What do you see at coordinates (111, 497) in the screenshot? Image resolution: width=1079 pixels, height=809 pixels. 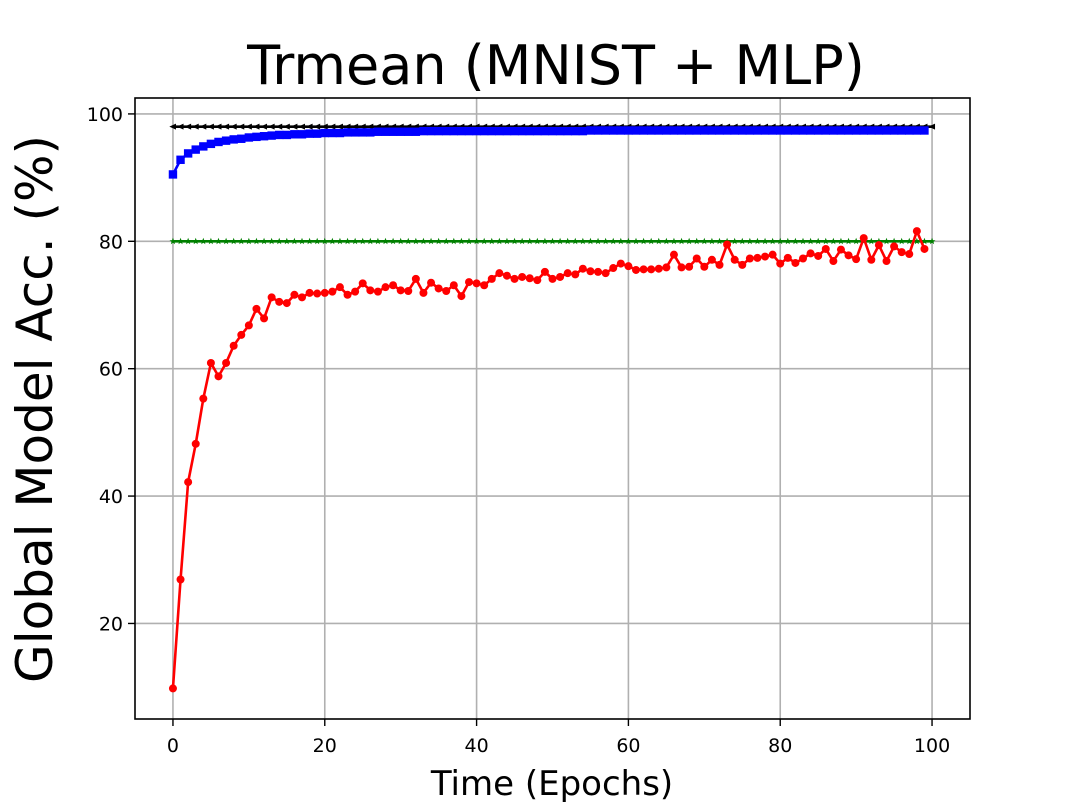 I see `y-tick-label: 40` at bounding box center [111, 497].